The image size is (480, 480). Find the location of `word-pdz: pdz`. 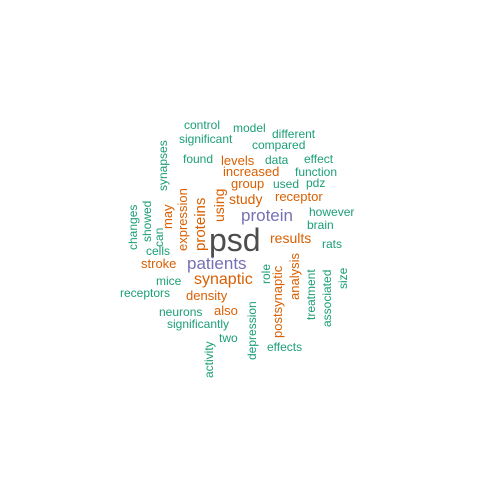

word-pdz: pdz is located at coordinates (316, 183).